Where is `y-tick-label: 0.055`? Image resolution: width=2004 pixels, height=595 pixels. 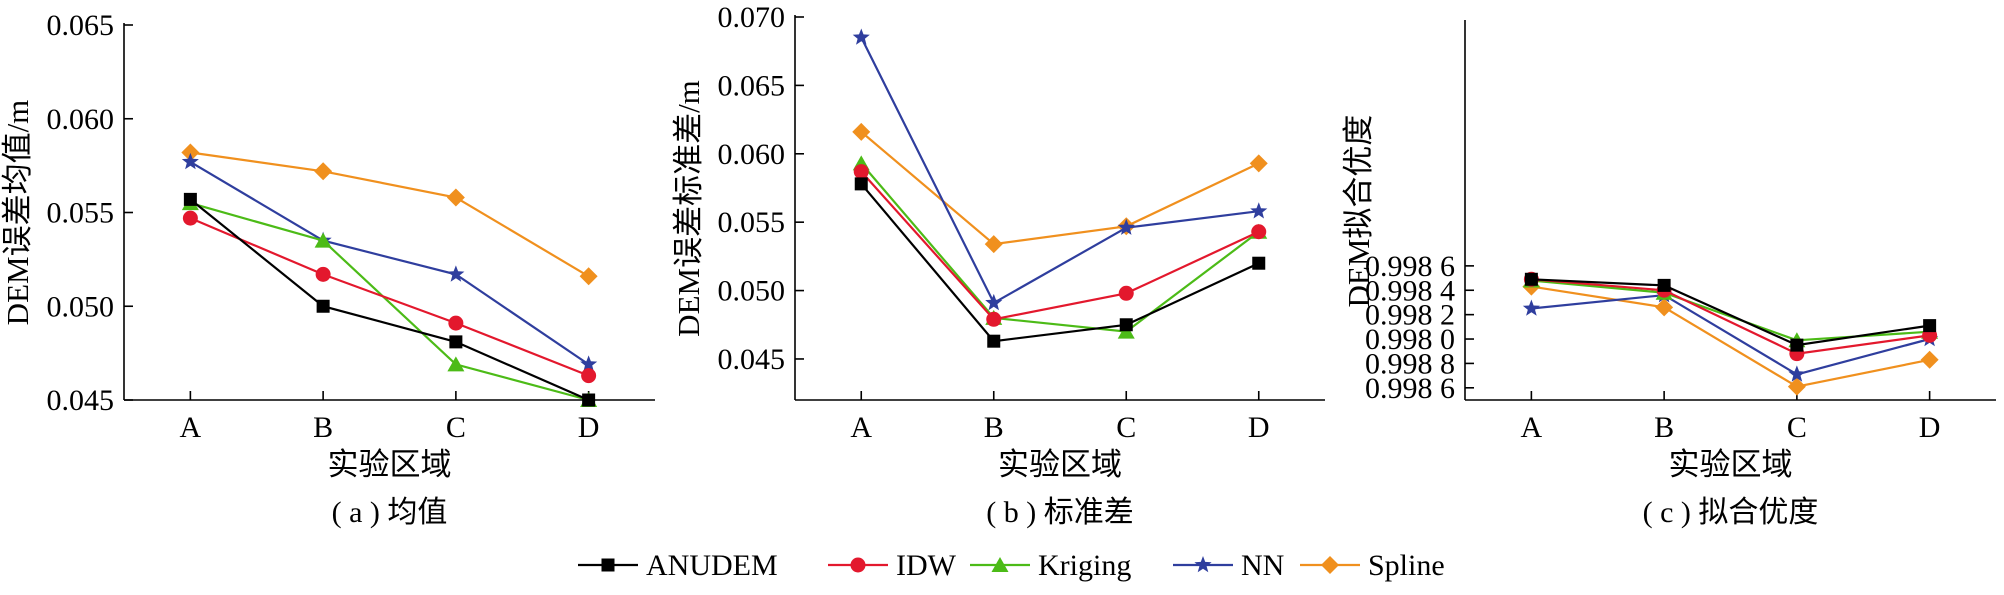 y-tick-label: 0.055 is located at coordinates (81, 213).